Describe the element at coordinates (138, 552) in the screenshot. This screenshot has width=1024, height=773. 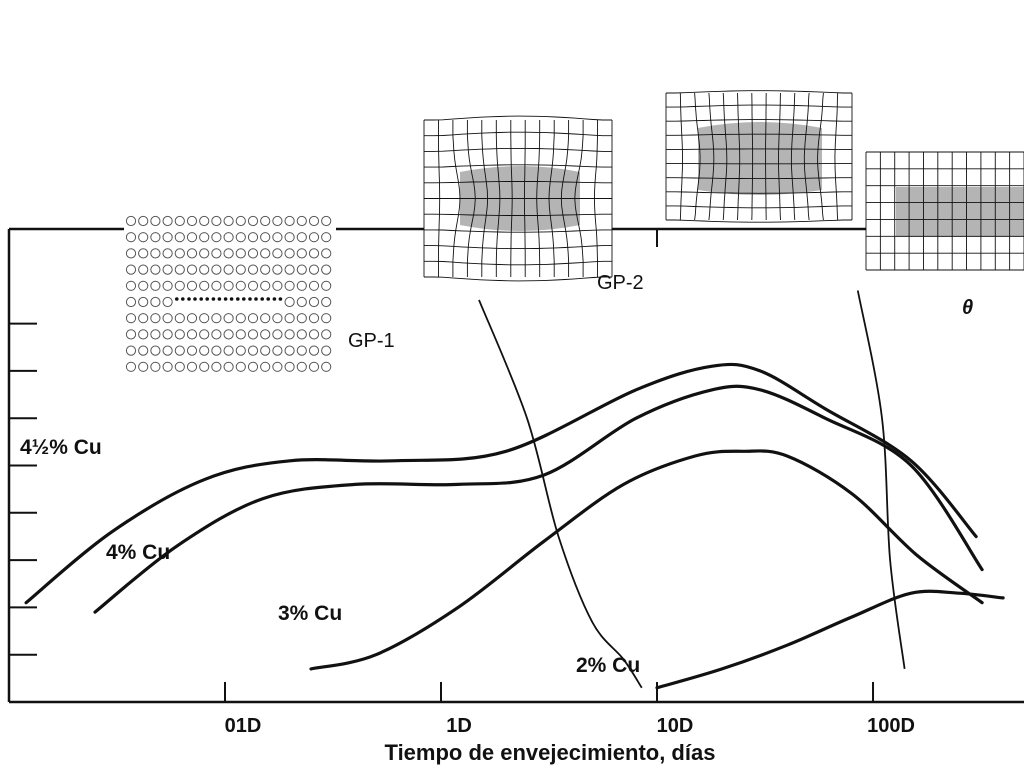
I see `series-label-4-cu: 4% Cu` at that location.